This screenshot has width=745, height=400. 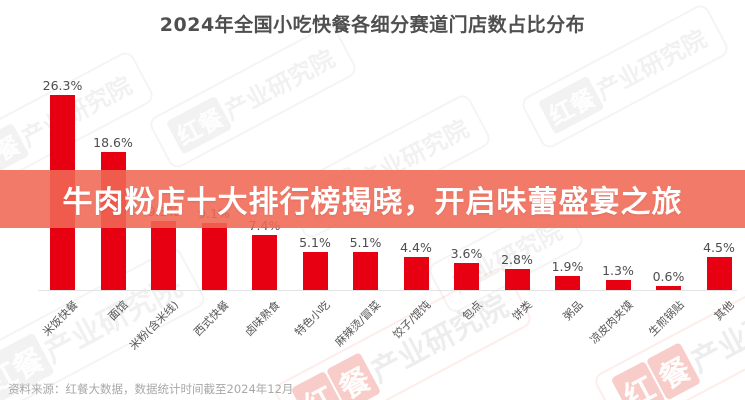 What do you see at coordinates (62, 85) in the screenshot?
I see `bar-value-label: 26.3%` at bounding box center [62, 85].